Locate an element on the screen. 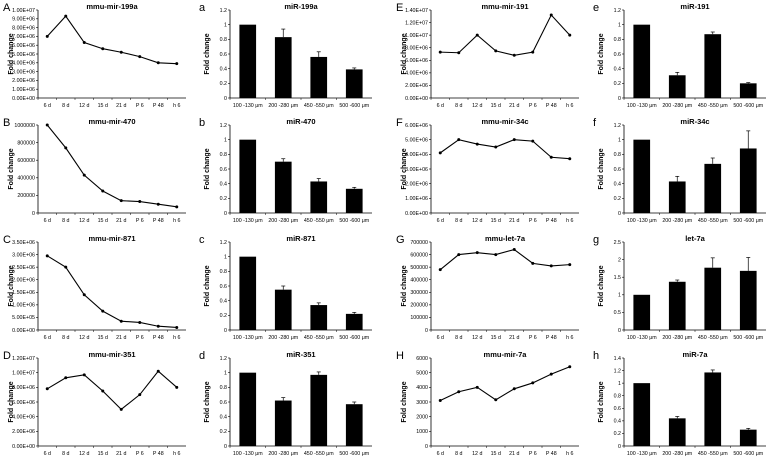 This screenshot has height=466, width=778. y-tick-label-B: 200000 is located at coordinates (26, 196).